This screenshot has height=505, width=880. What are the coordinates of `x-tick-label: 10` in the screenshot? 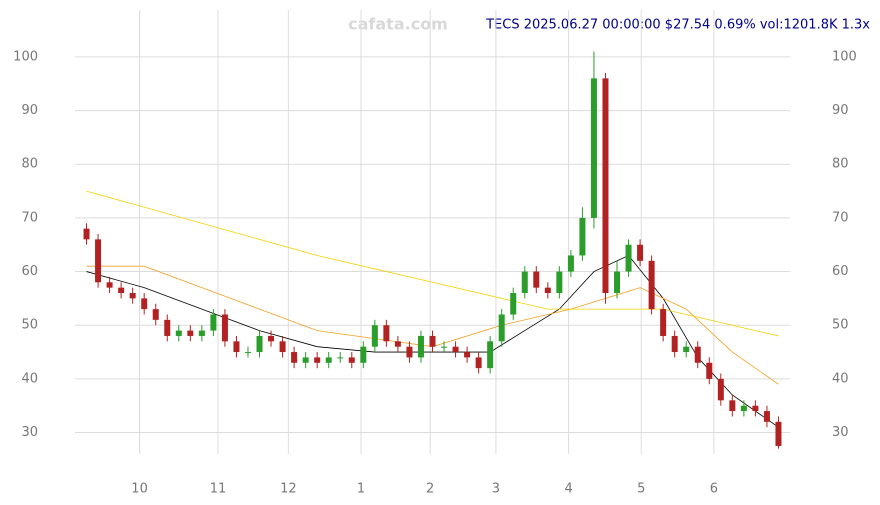 It's located at (139, 489).